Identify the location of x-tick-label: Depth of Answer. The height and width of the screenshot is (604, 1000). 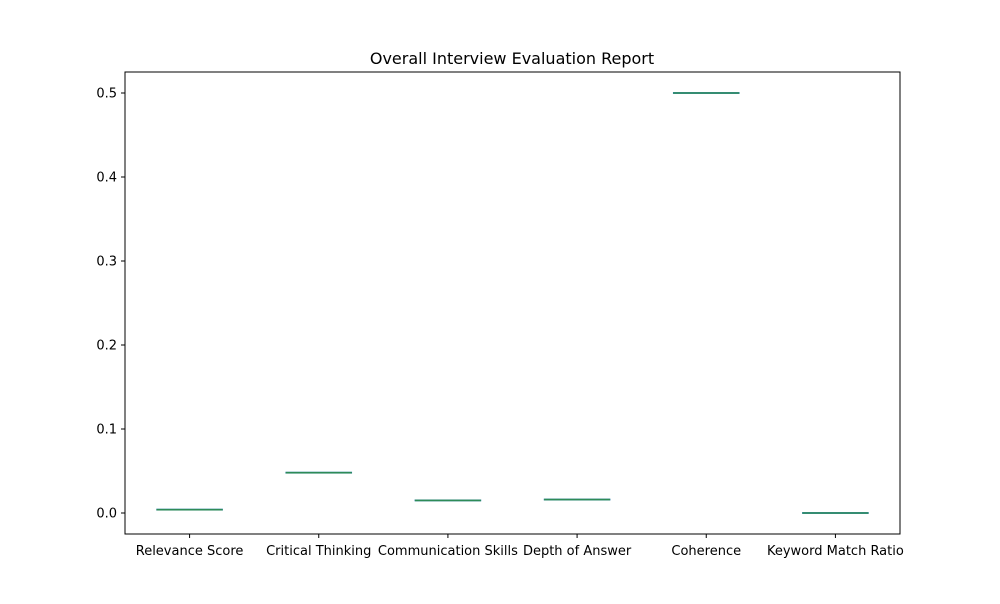
(577, 551).